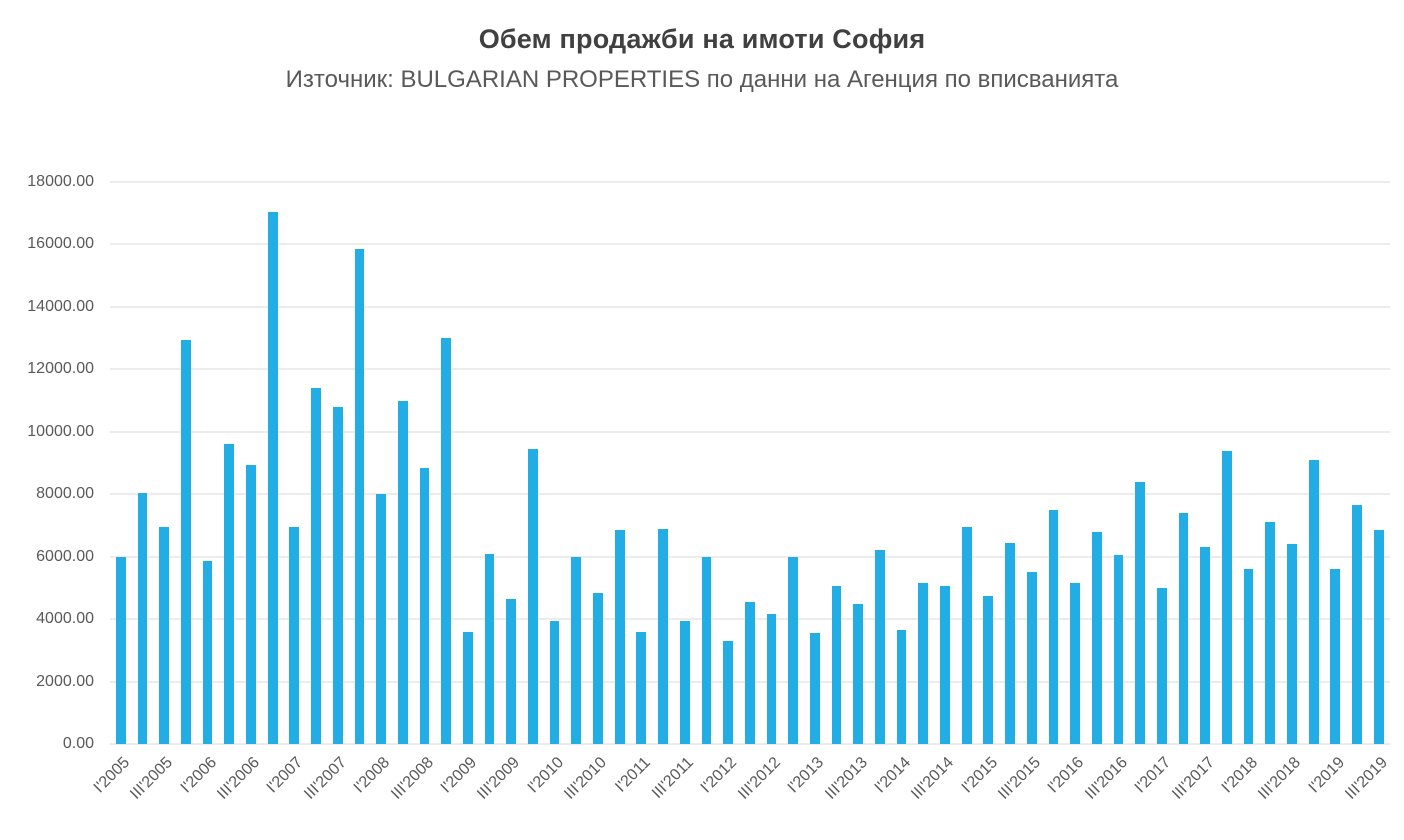  I want to click on chart-title: Обем продажби на имоти София, so click(702, 39).